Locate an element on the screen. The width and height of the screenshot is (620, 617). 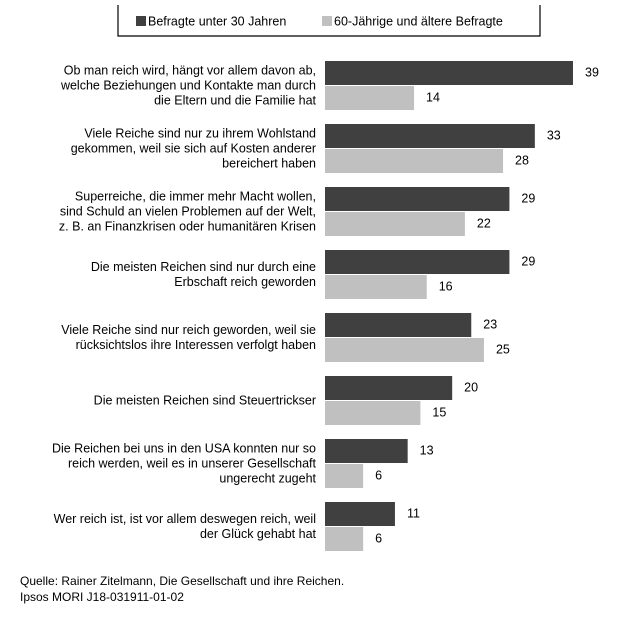
value-label: 15 is located at coordinates (439, 412).